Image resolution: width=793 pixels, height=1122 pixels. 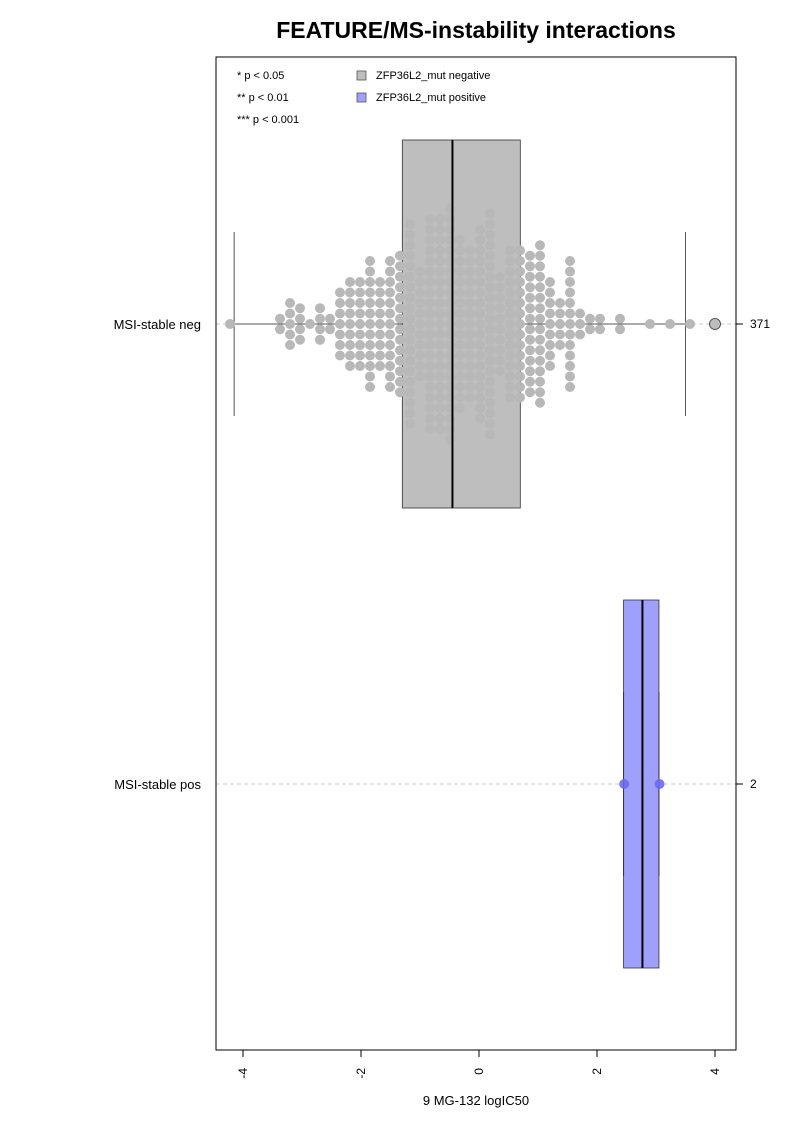 I want to click on category-label-pos: MSI-stable pos, so click(x=157, y=784).